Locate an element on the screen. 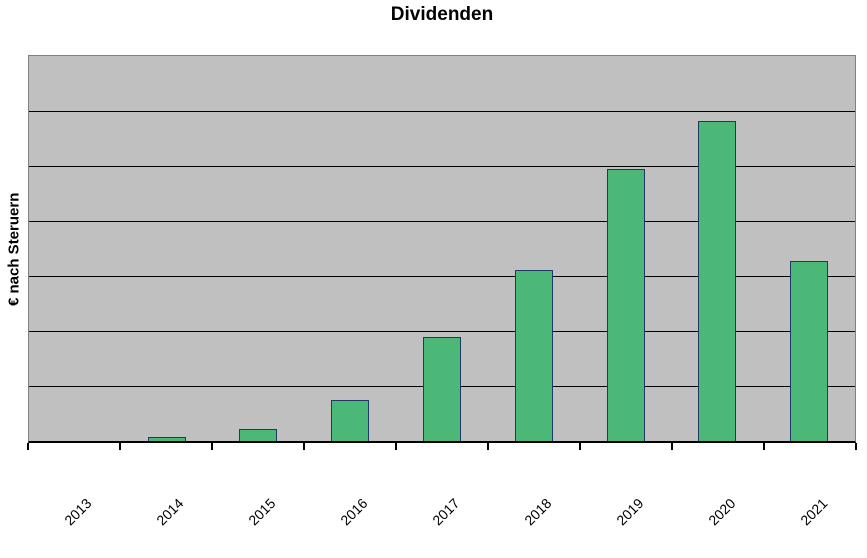 The width and height of the screenshot is (867, 558). x-label-2016: 2016 is located at coordinates (353, 512).